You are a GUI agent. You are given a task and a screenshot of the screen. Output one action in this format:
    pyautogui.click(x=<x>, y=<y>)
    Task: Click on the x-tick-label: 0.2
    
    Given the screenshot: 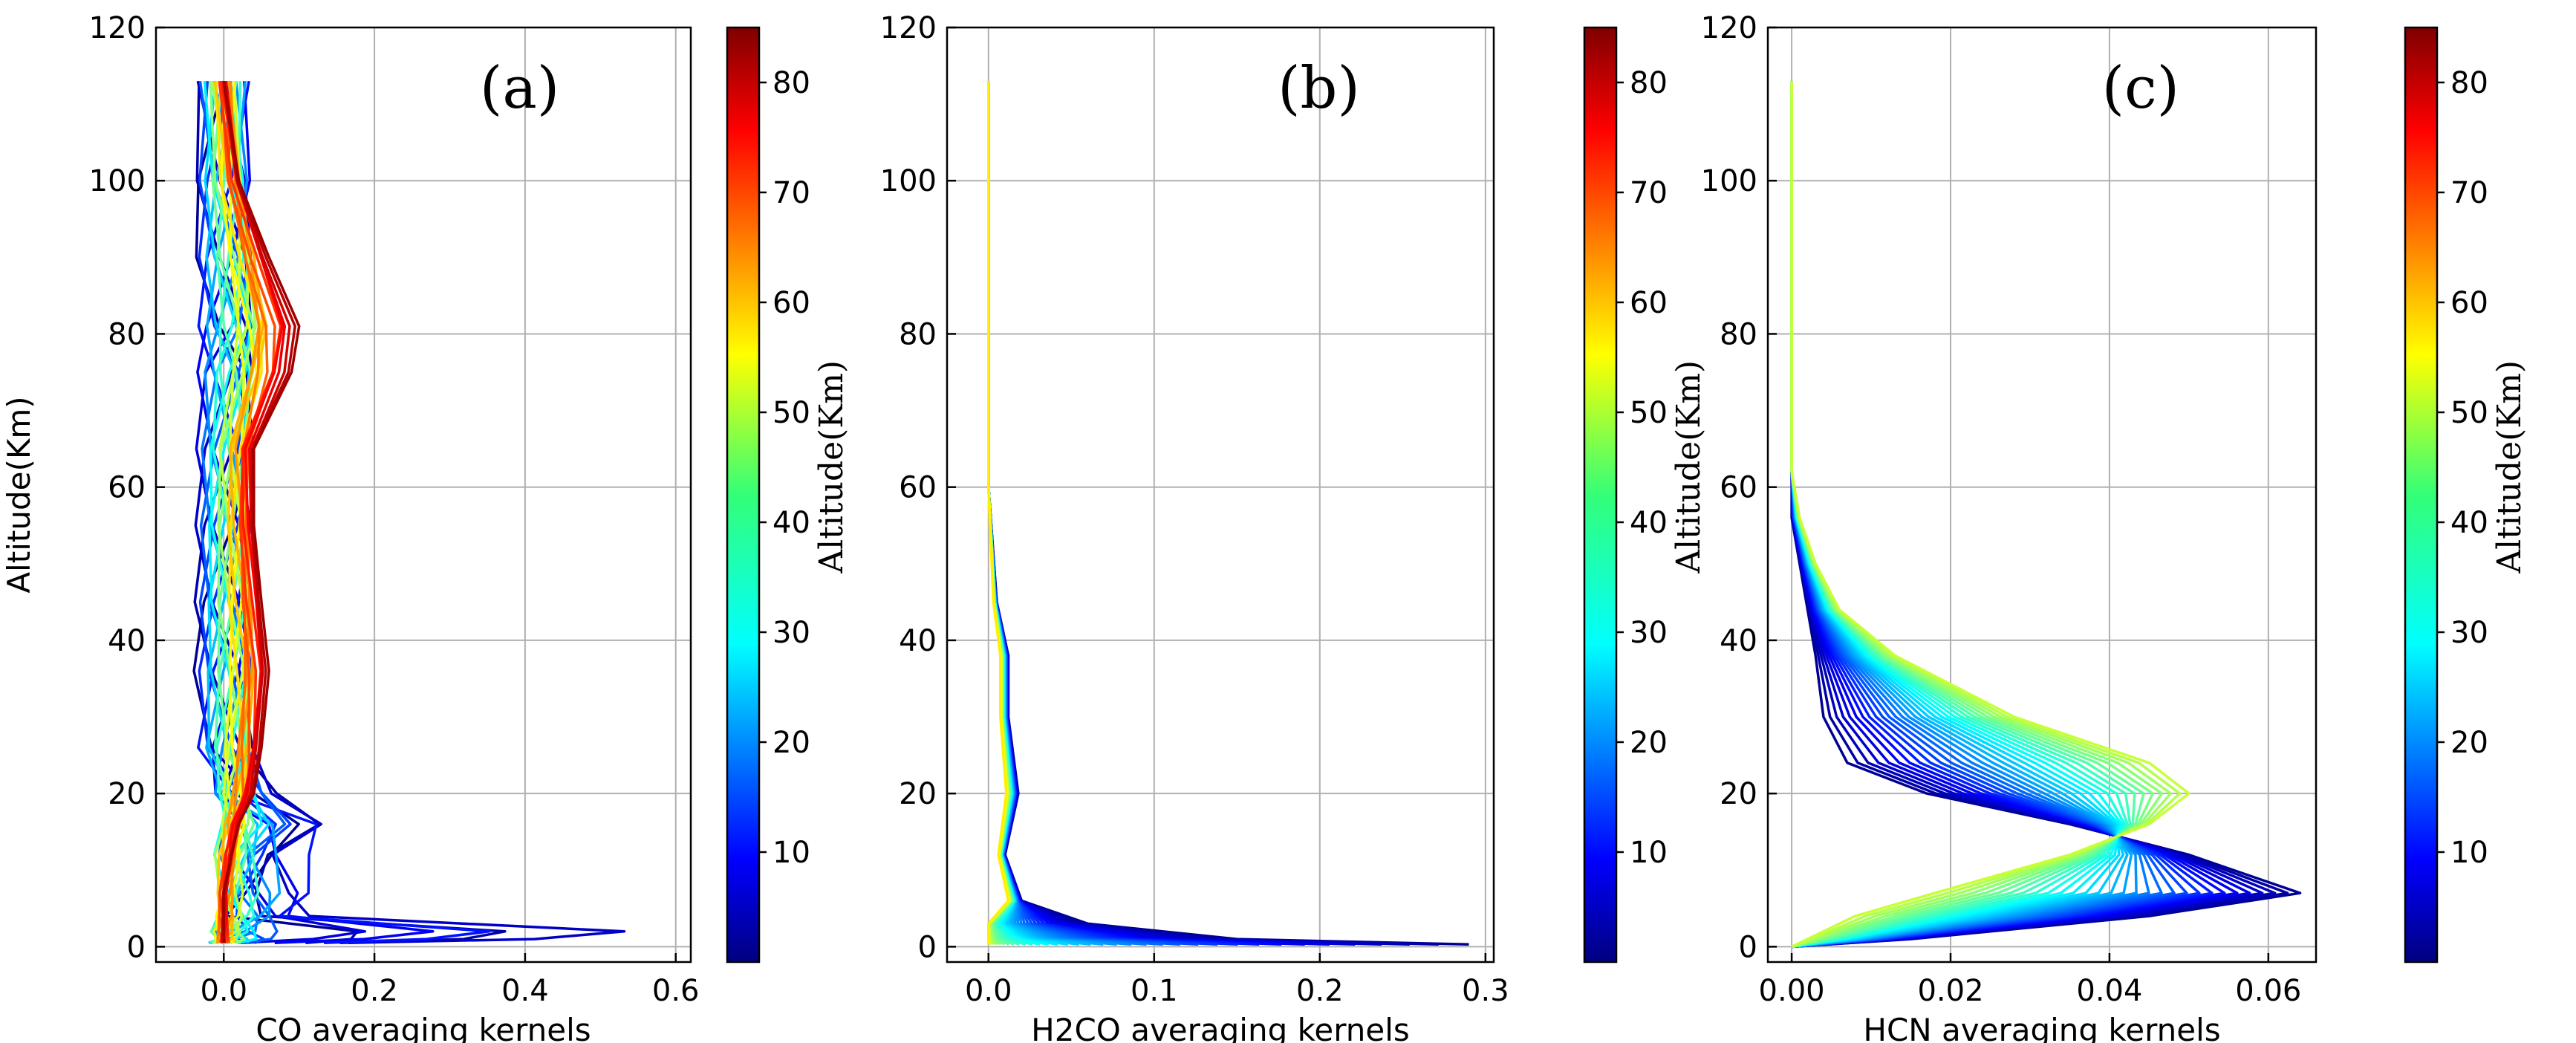 What is the action you would take?
    pyautogui.click(x=1320, y=991)
    